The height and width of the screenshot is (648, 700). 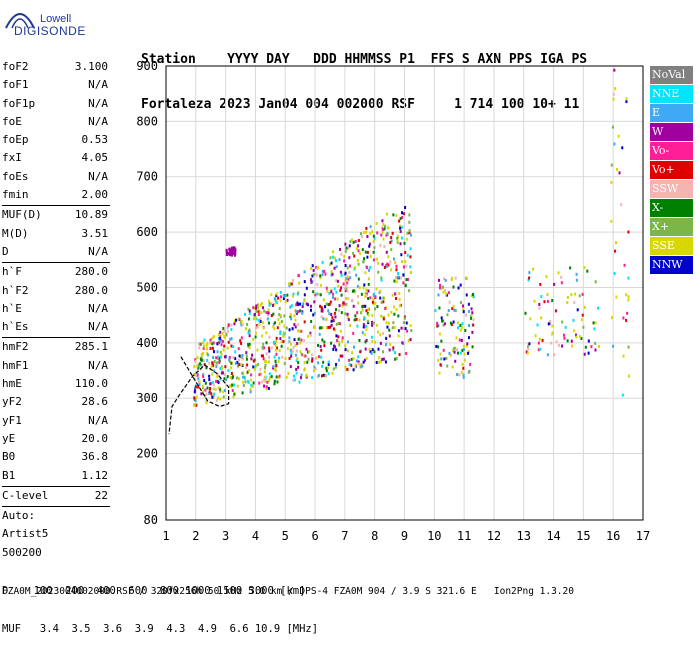 What do you see at coordinates (671, 246) in the screenshot?
I see `legend-item: SSE` at bounding box center [671, 246].